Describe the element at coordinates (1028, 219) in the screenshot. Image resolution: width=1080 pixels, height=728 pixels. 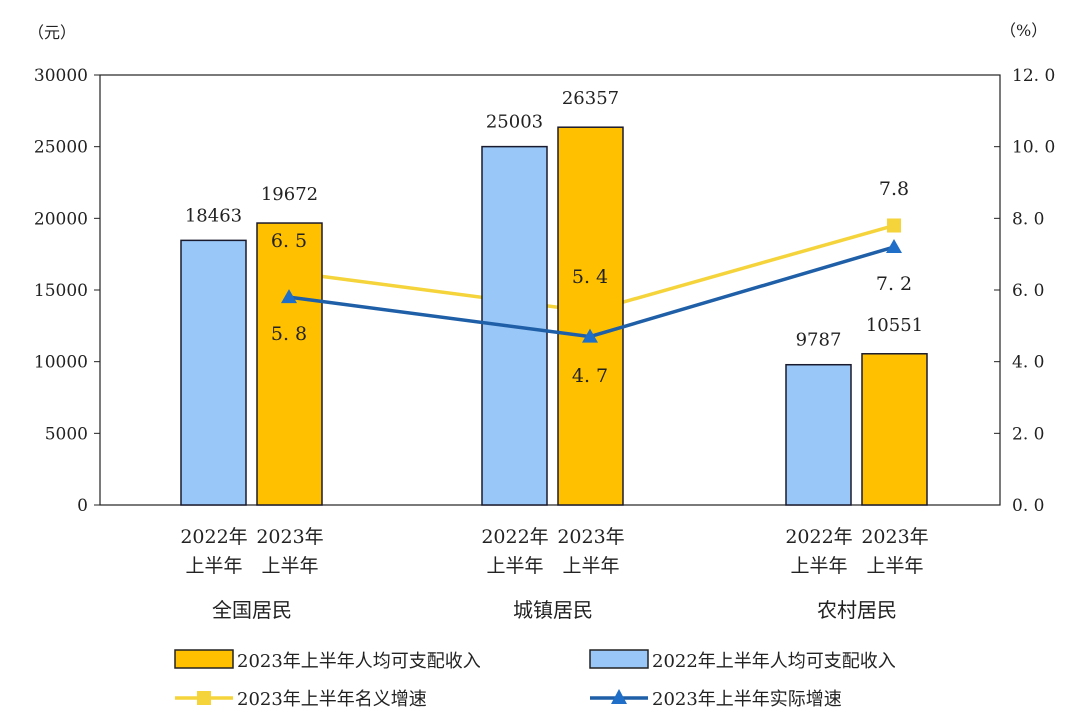
I see `right-tick-label: 8. 0` at that location.